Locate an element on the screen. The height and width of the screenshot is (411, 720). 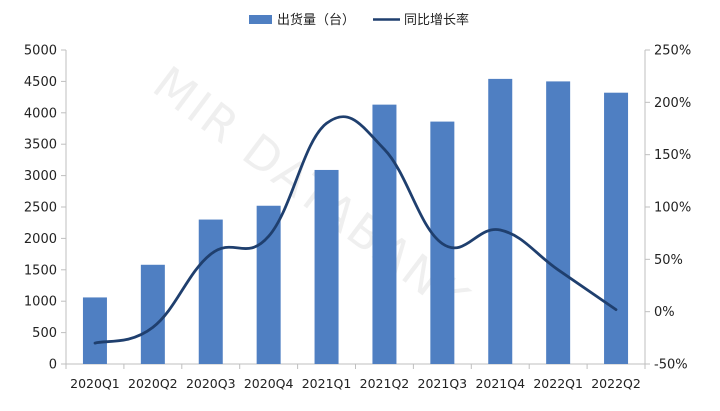
x-tick-label: 2021Q4 is located at coordinates (500, 383).